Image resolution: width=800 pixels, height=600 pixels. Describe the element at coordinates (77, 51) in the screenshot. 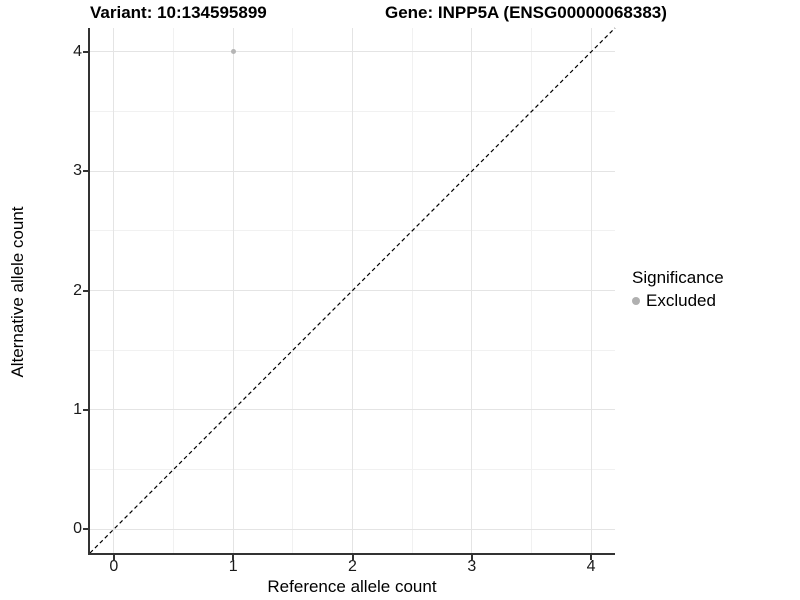

I see `y-tick-label: 4` at that location.